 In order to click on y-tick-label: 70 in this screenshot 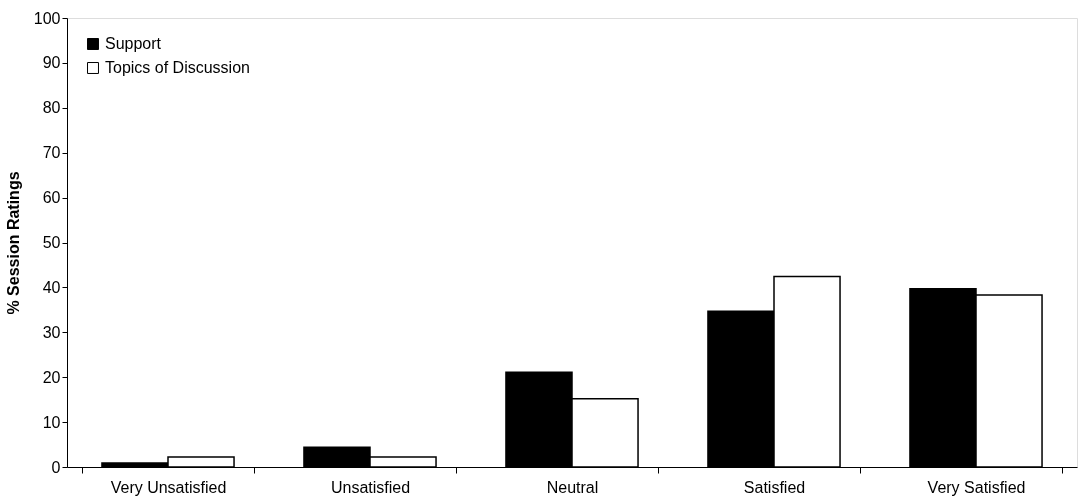, I will do `click(51, 153)`.